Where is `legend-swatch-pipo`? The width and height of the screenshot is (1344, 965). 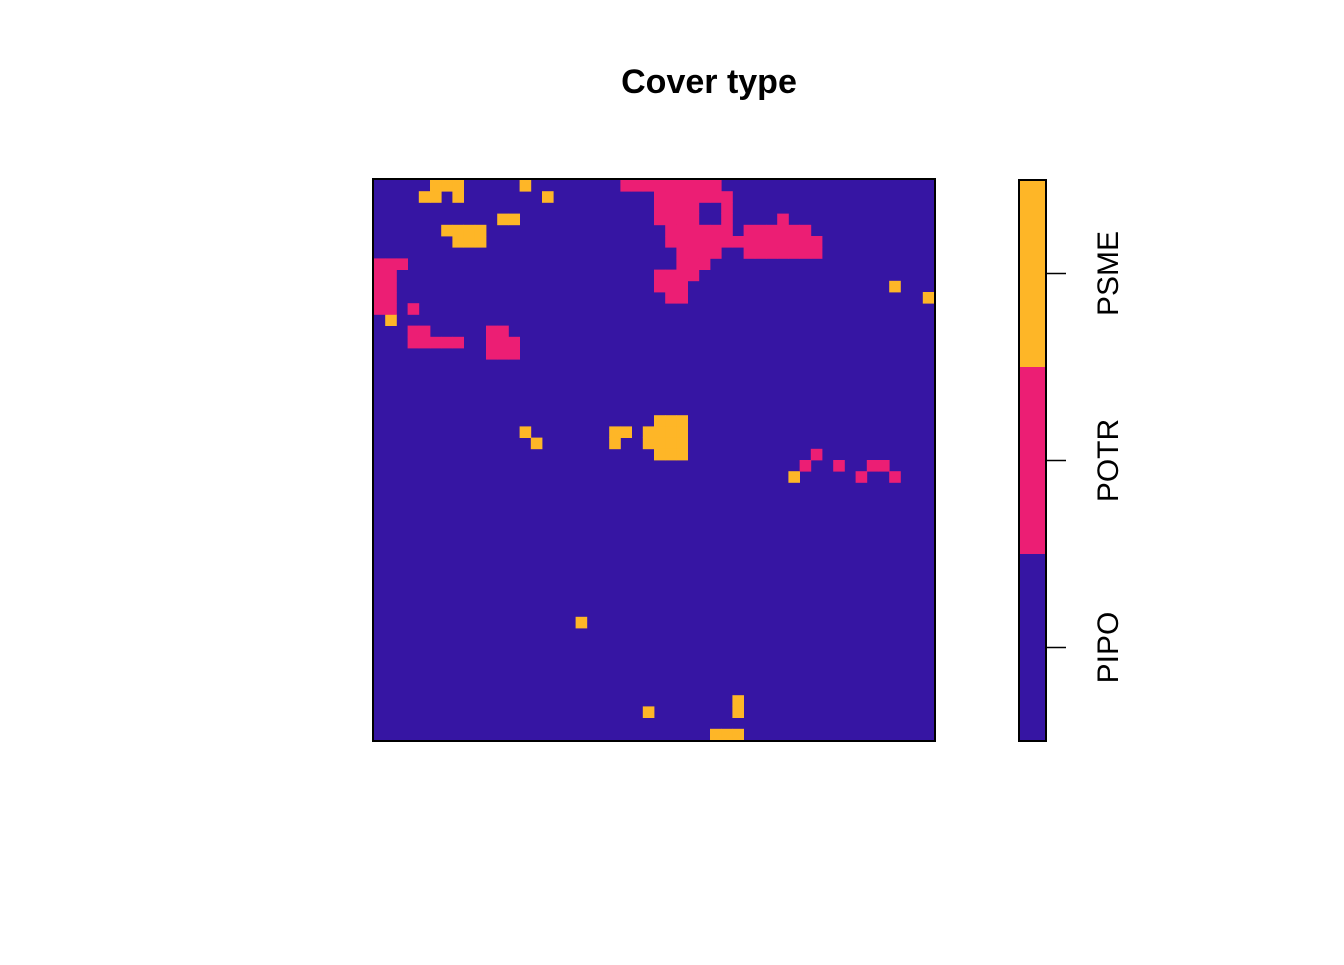 legend-swatch-pipo is located at coordinates (1032, 647).